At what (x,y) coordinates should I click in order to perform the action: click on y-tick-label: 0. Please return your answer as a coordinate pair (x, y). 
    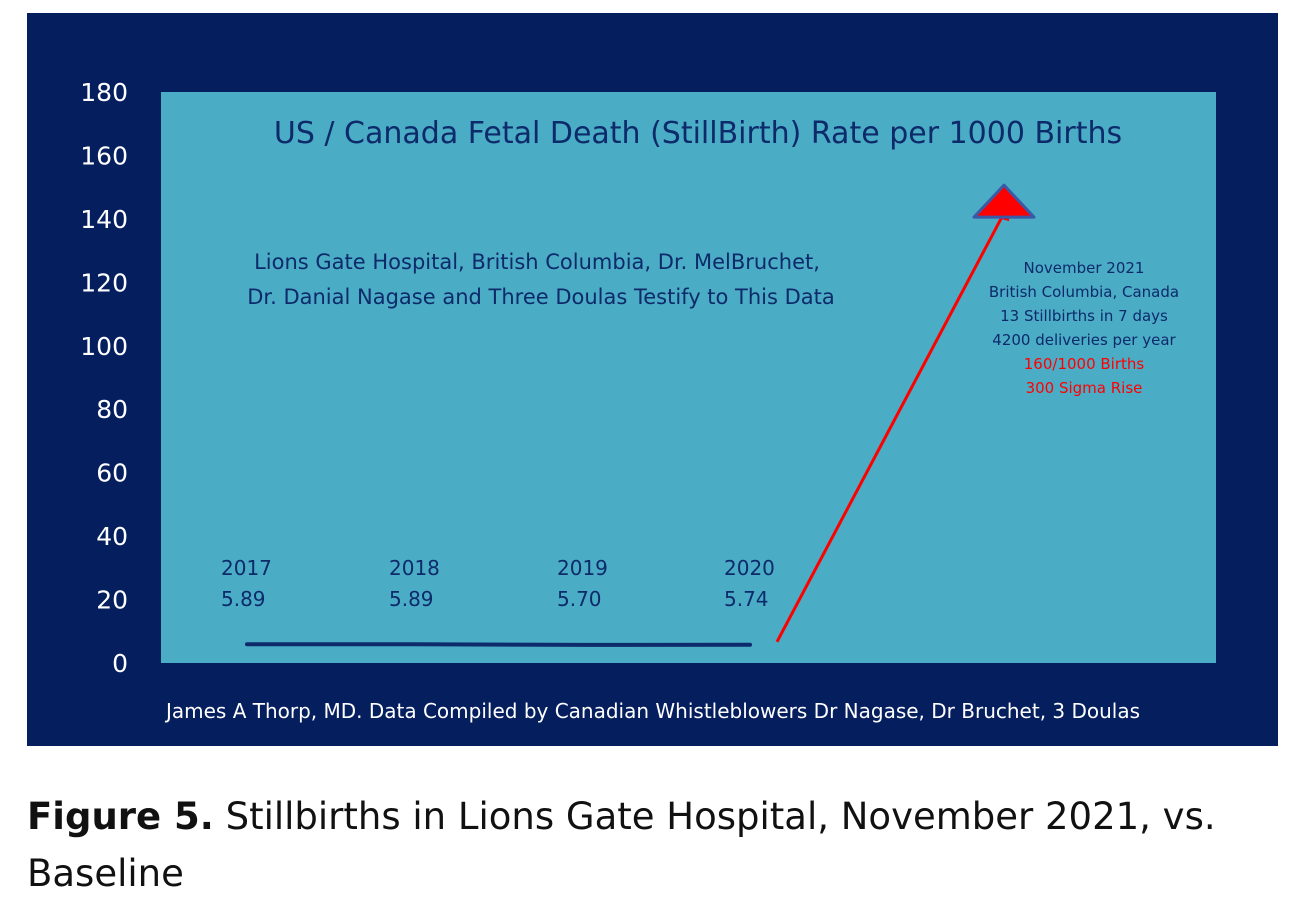
    Looking at the image, I should click on (120, 663).